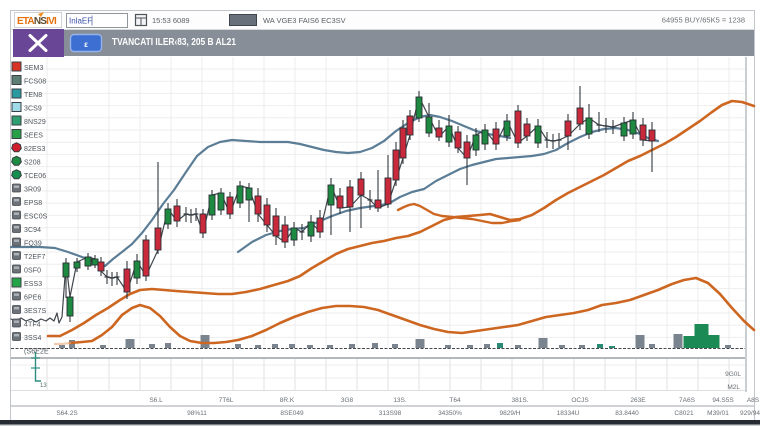 The height and width of the screenshot is (426, 760). What do you see at coordinates (197, 413) in the screenshot?
I see `svg-text: 98%11` at bounding box center [197, 413].